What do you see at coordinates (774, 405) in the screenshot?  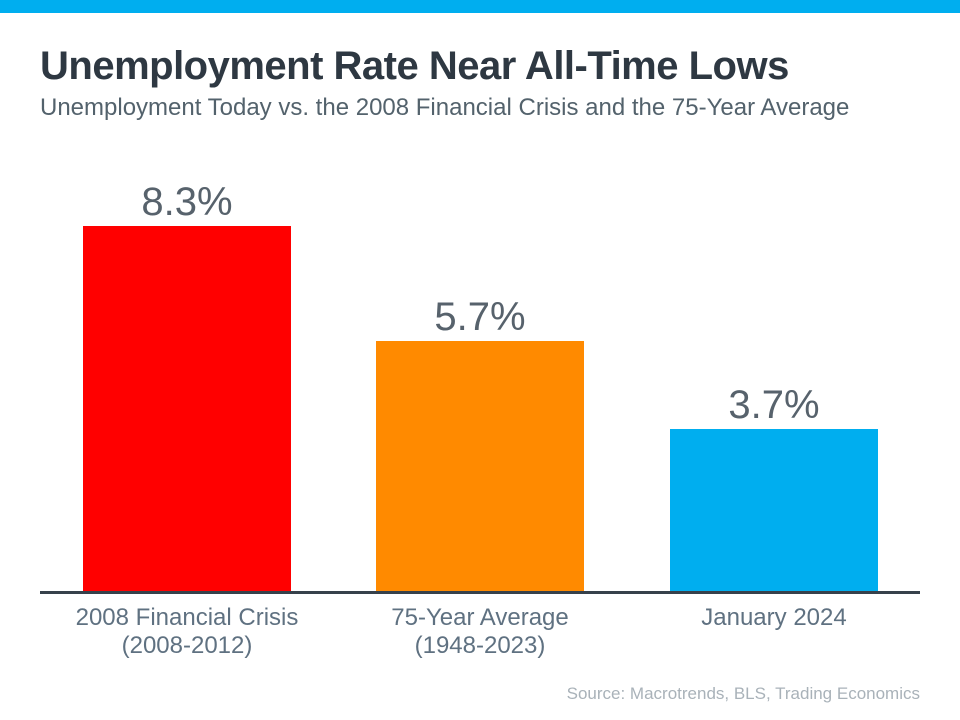 I see `bar-value-label: 3.7%` at bounding box center [774, 405].